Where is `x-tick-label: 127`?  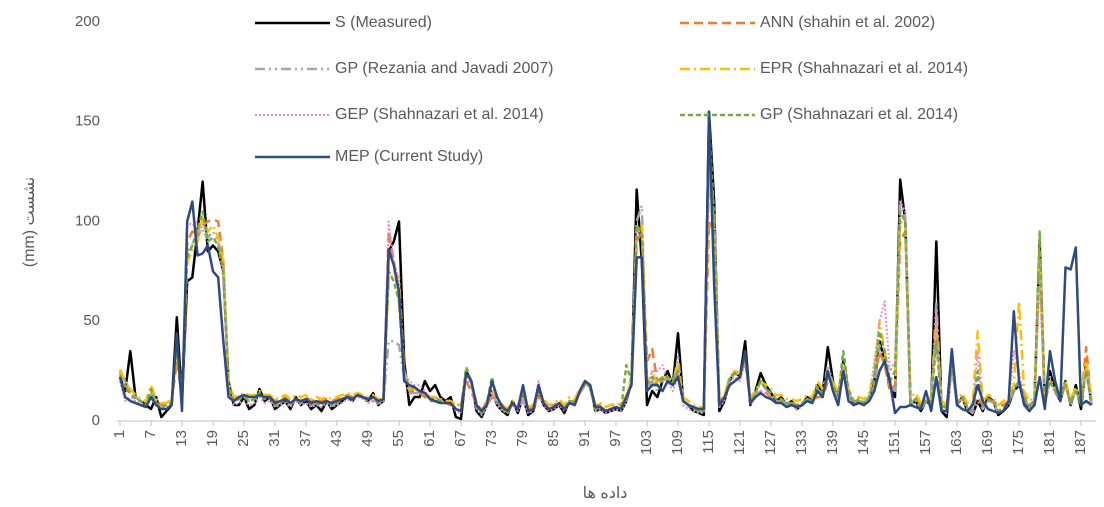
x-tick-label: 127 is located at coordinates (770, 442).